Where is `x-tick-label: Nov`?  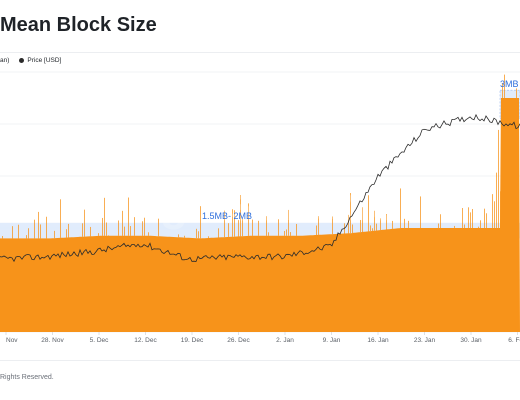 x-tick-label: Nov is located at coordinates (12, 340).